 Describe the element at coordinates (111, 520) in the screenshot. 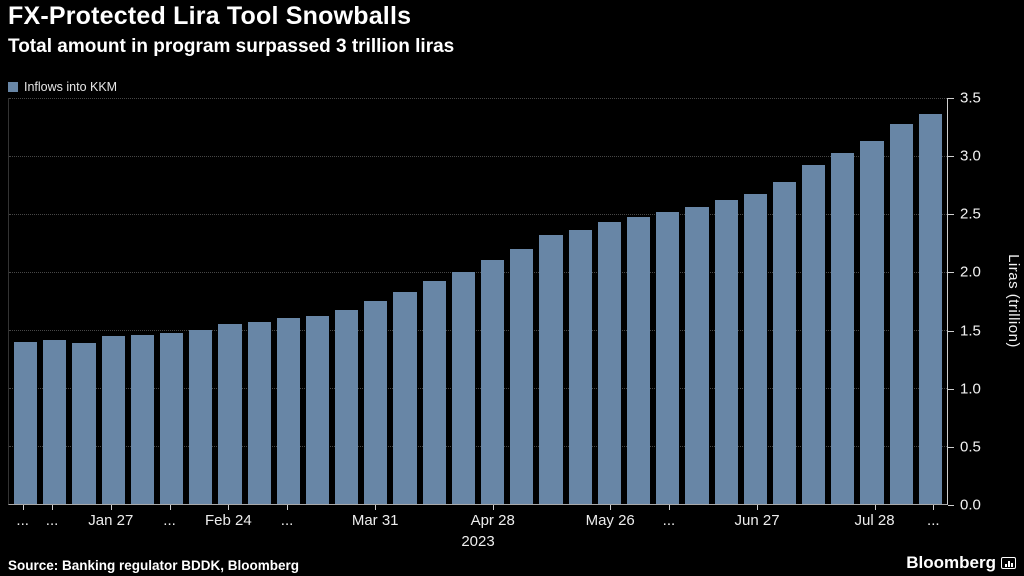

I see `x-tick-label: Jan 27` at that location.